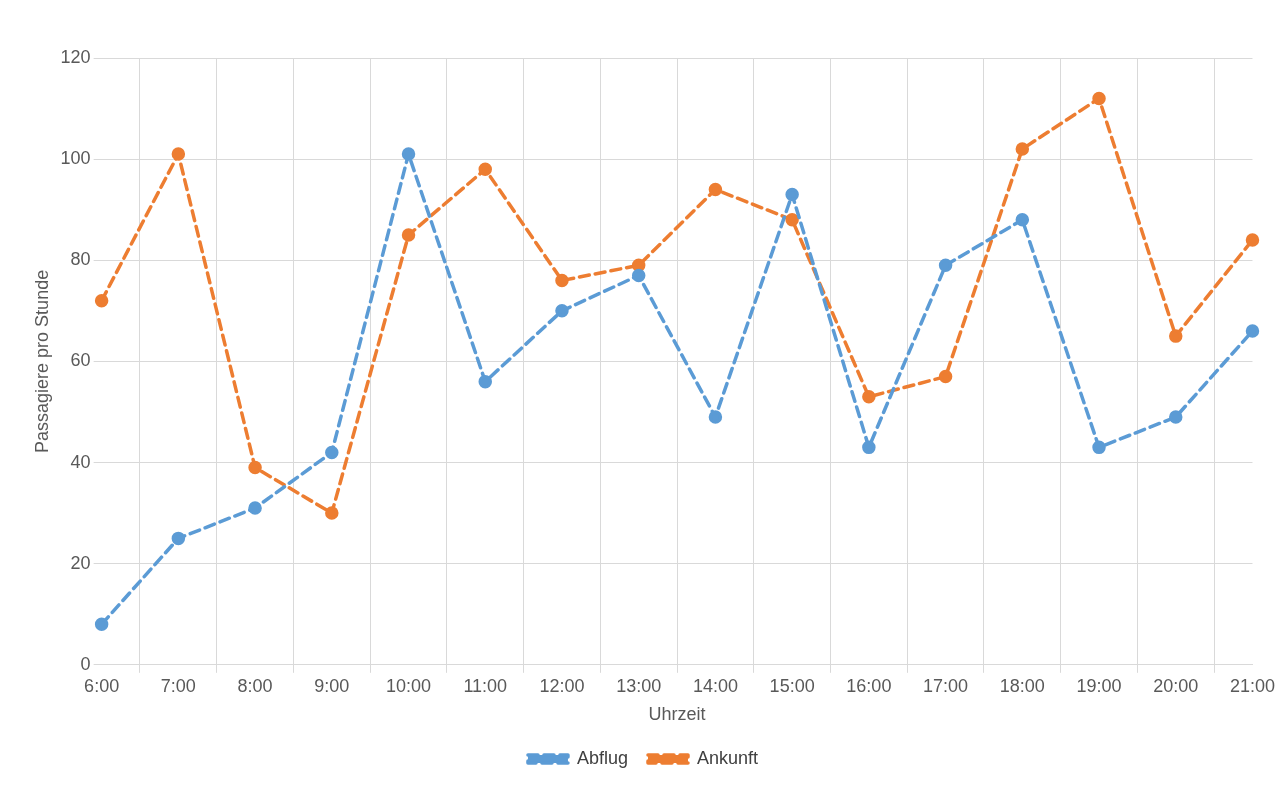 The width and height of the screenshot is (1286, 796). I want to click on x-tick-label: 7:00, so click(178, 685).